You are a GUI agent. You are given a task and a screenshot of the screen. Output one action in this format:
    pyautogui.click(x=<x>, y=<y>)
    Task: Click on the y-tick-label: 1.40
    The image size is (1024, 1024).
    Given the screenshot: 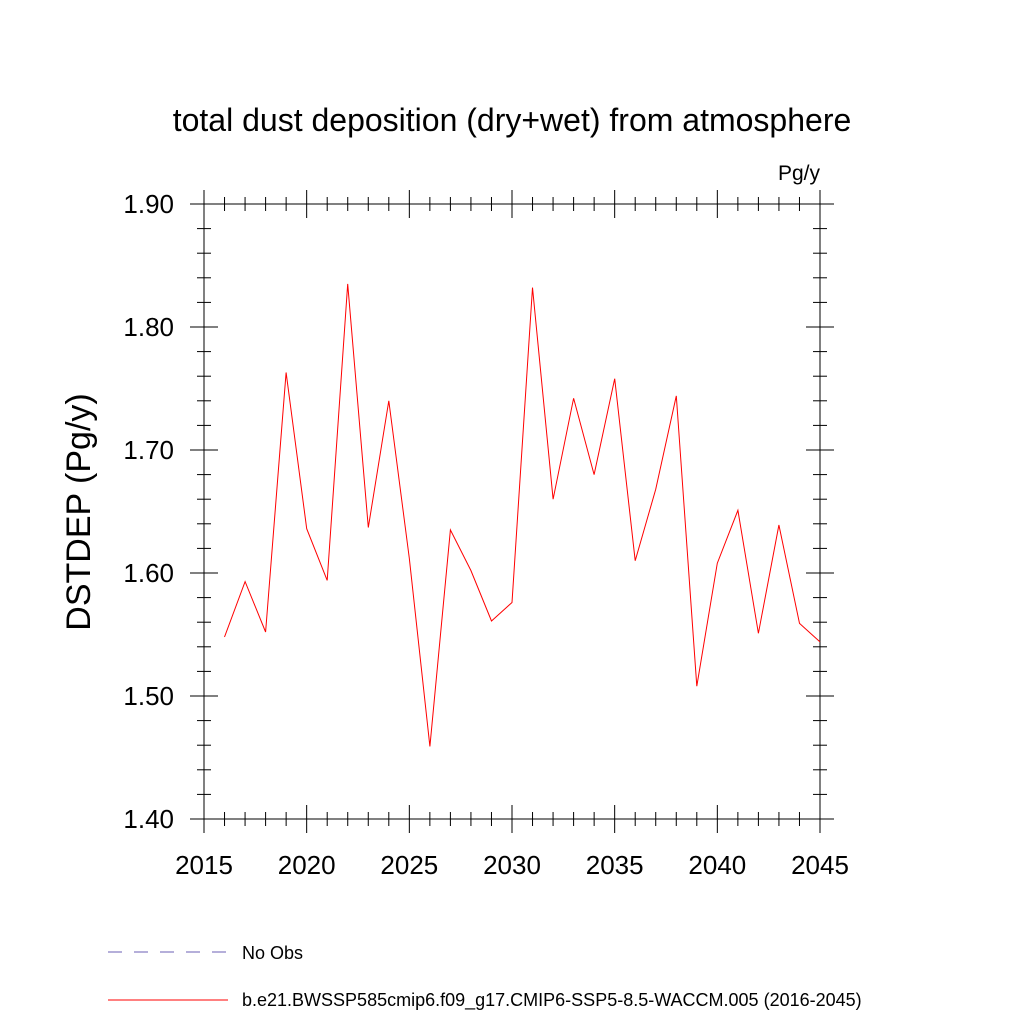 What is the action you would take?
    pyautogui.click(x=148, y=819)
    